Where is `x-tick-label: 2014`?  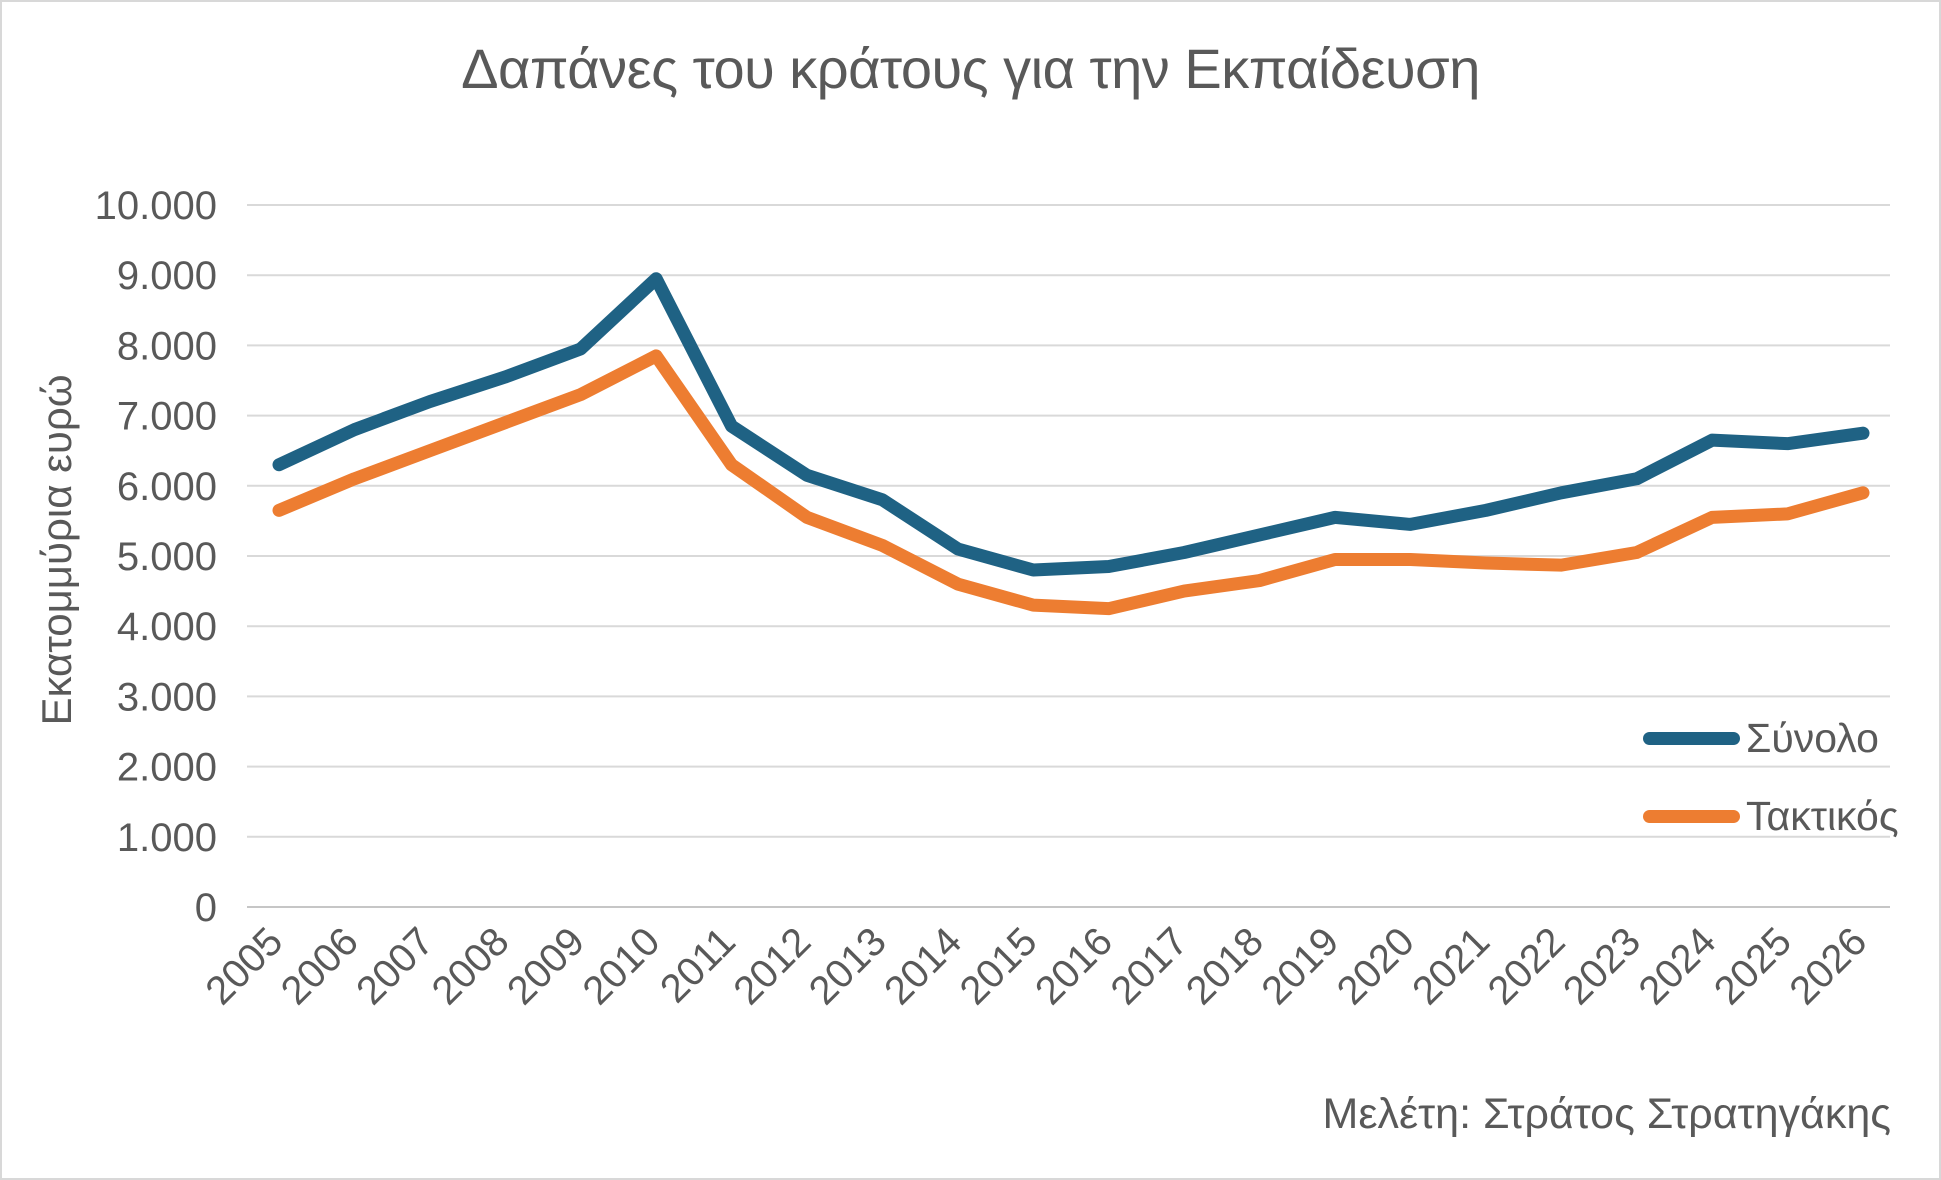
x-tick-label: 2014 is located at coordinates (923, 966).